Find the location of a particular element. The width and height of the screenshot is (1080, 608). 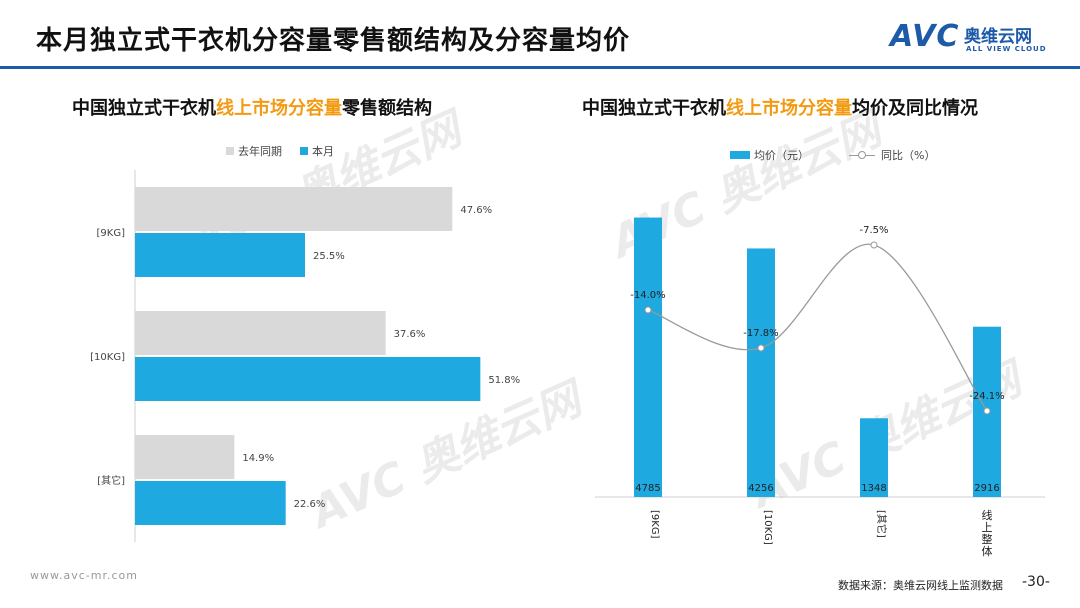

yoy-label: -7.5% is located at coordinates (873, 230).